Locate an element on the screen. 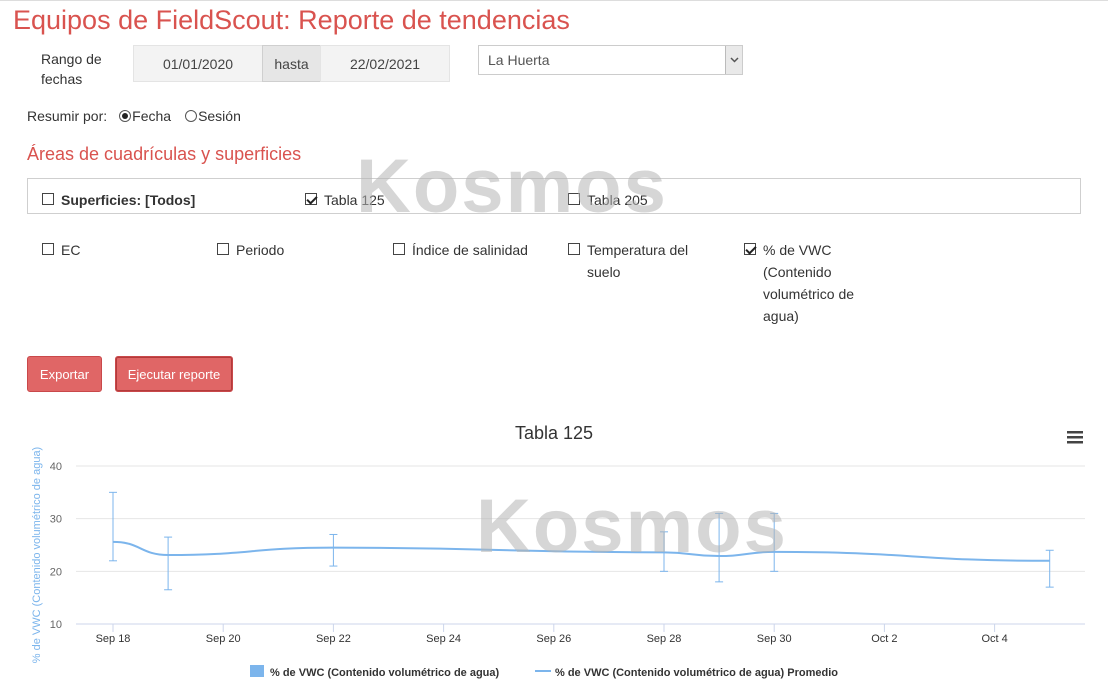  x-tick-label: Sep 26 is located at coordinates (553, 639).